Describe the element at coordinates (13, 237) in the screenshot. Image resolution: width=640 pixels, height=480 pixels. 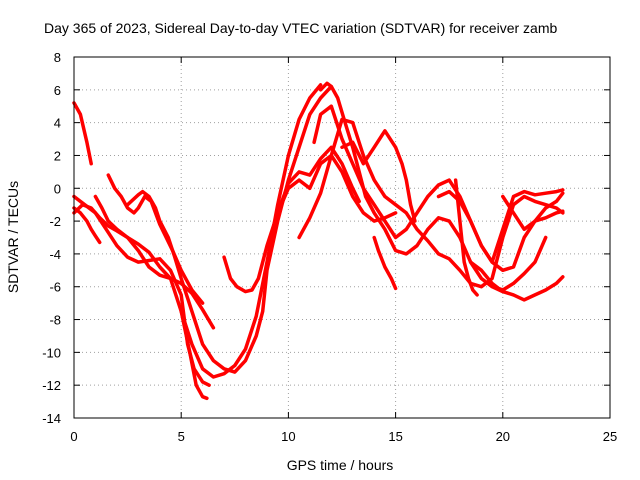
I see `y-axis-label: SDTVAR / TECUs` at that location.